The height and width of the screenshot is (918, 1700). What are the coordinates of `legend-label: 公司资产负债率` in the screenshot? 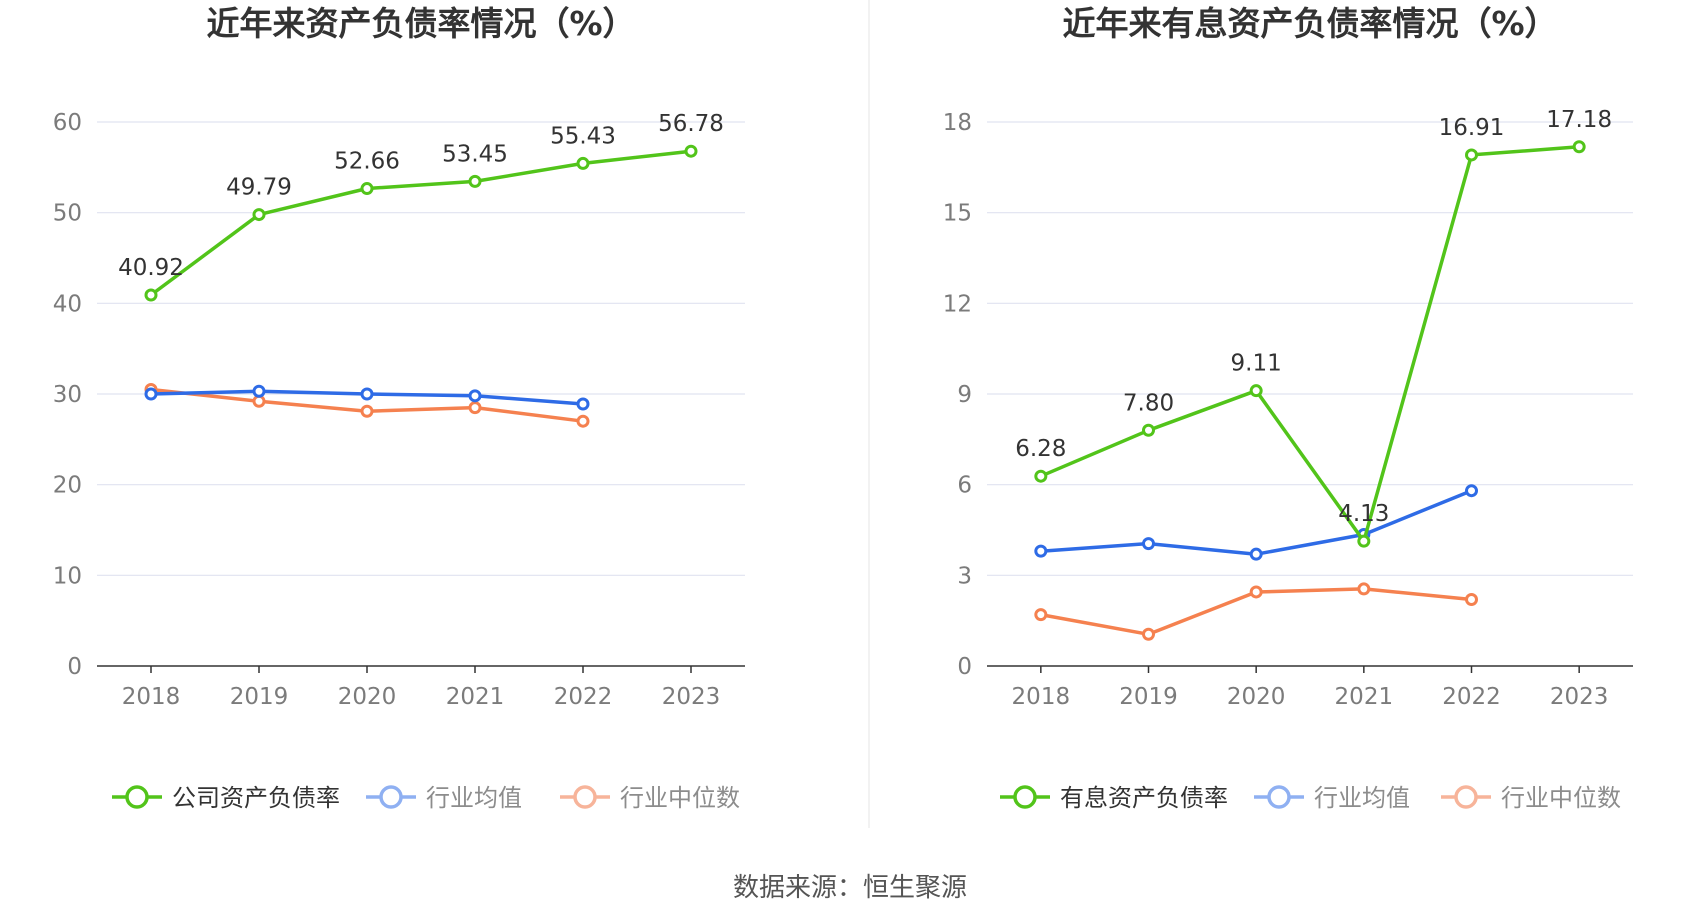 It's located at (256, 798).